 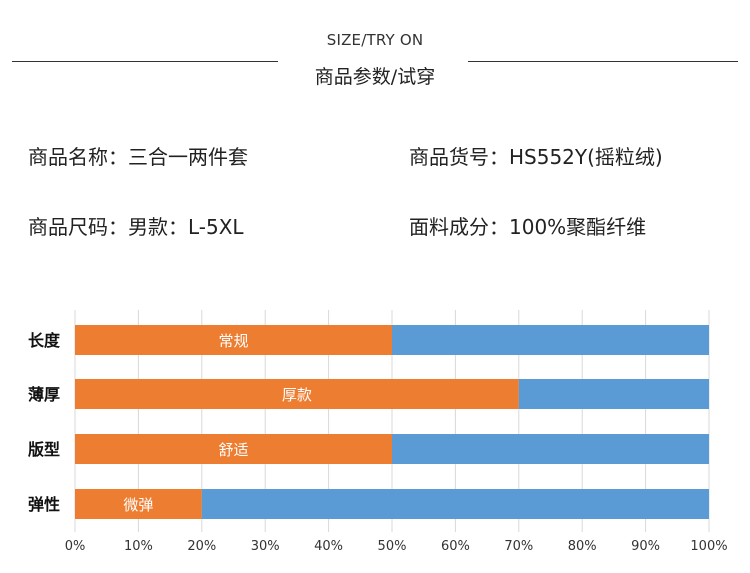 I want to click on x-tick-label: 90%, so click(x=645, y=546).